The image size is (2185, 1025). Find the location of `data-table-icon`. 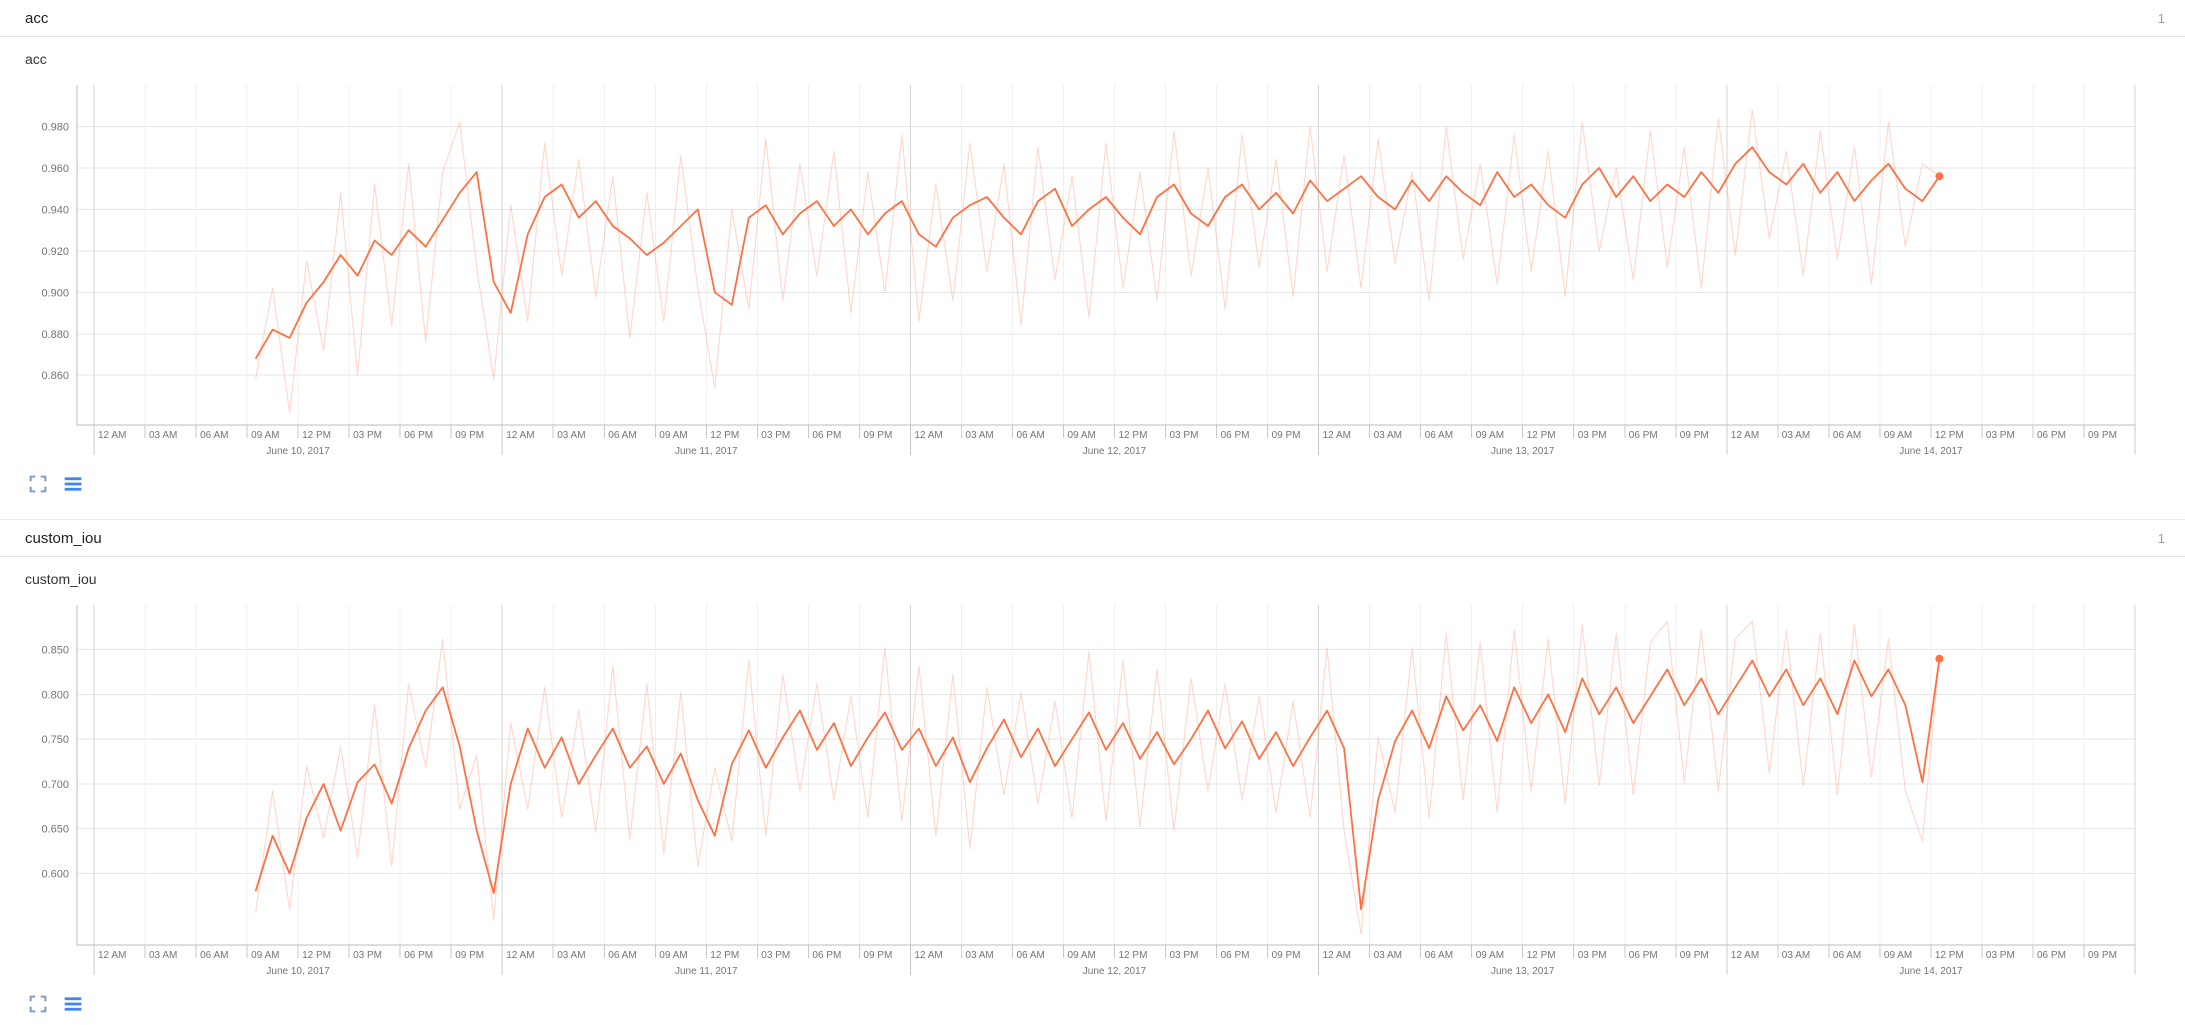

data-table-icon is located at coordinates (73, 1004).